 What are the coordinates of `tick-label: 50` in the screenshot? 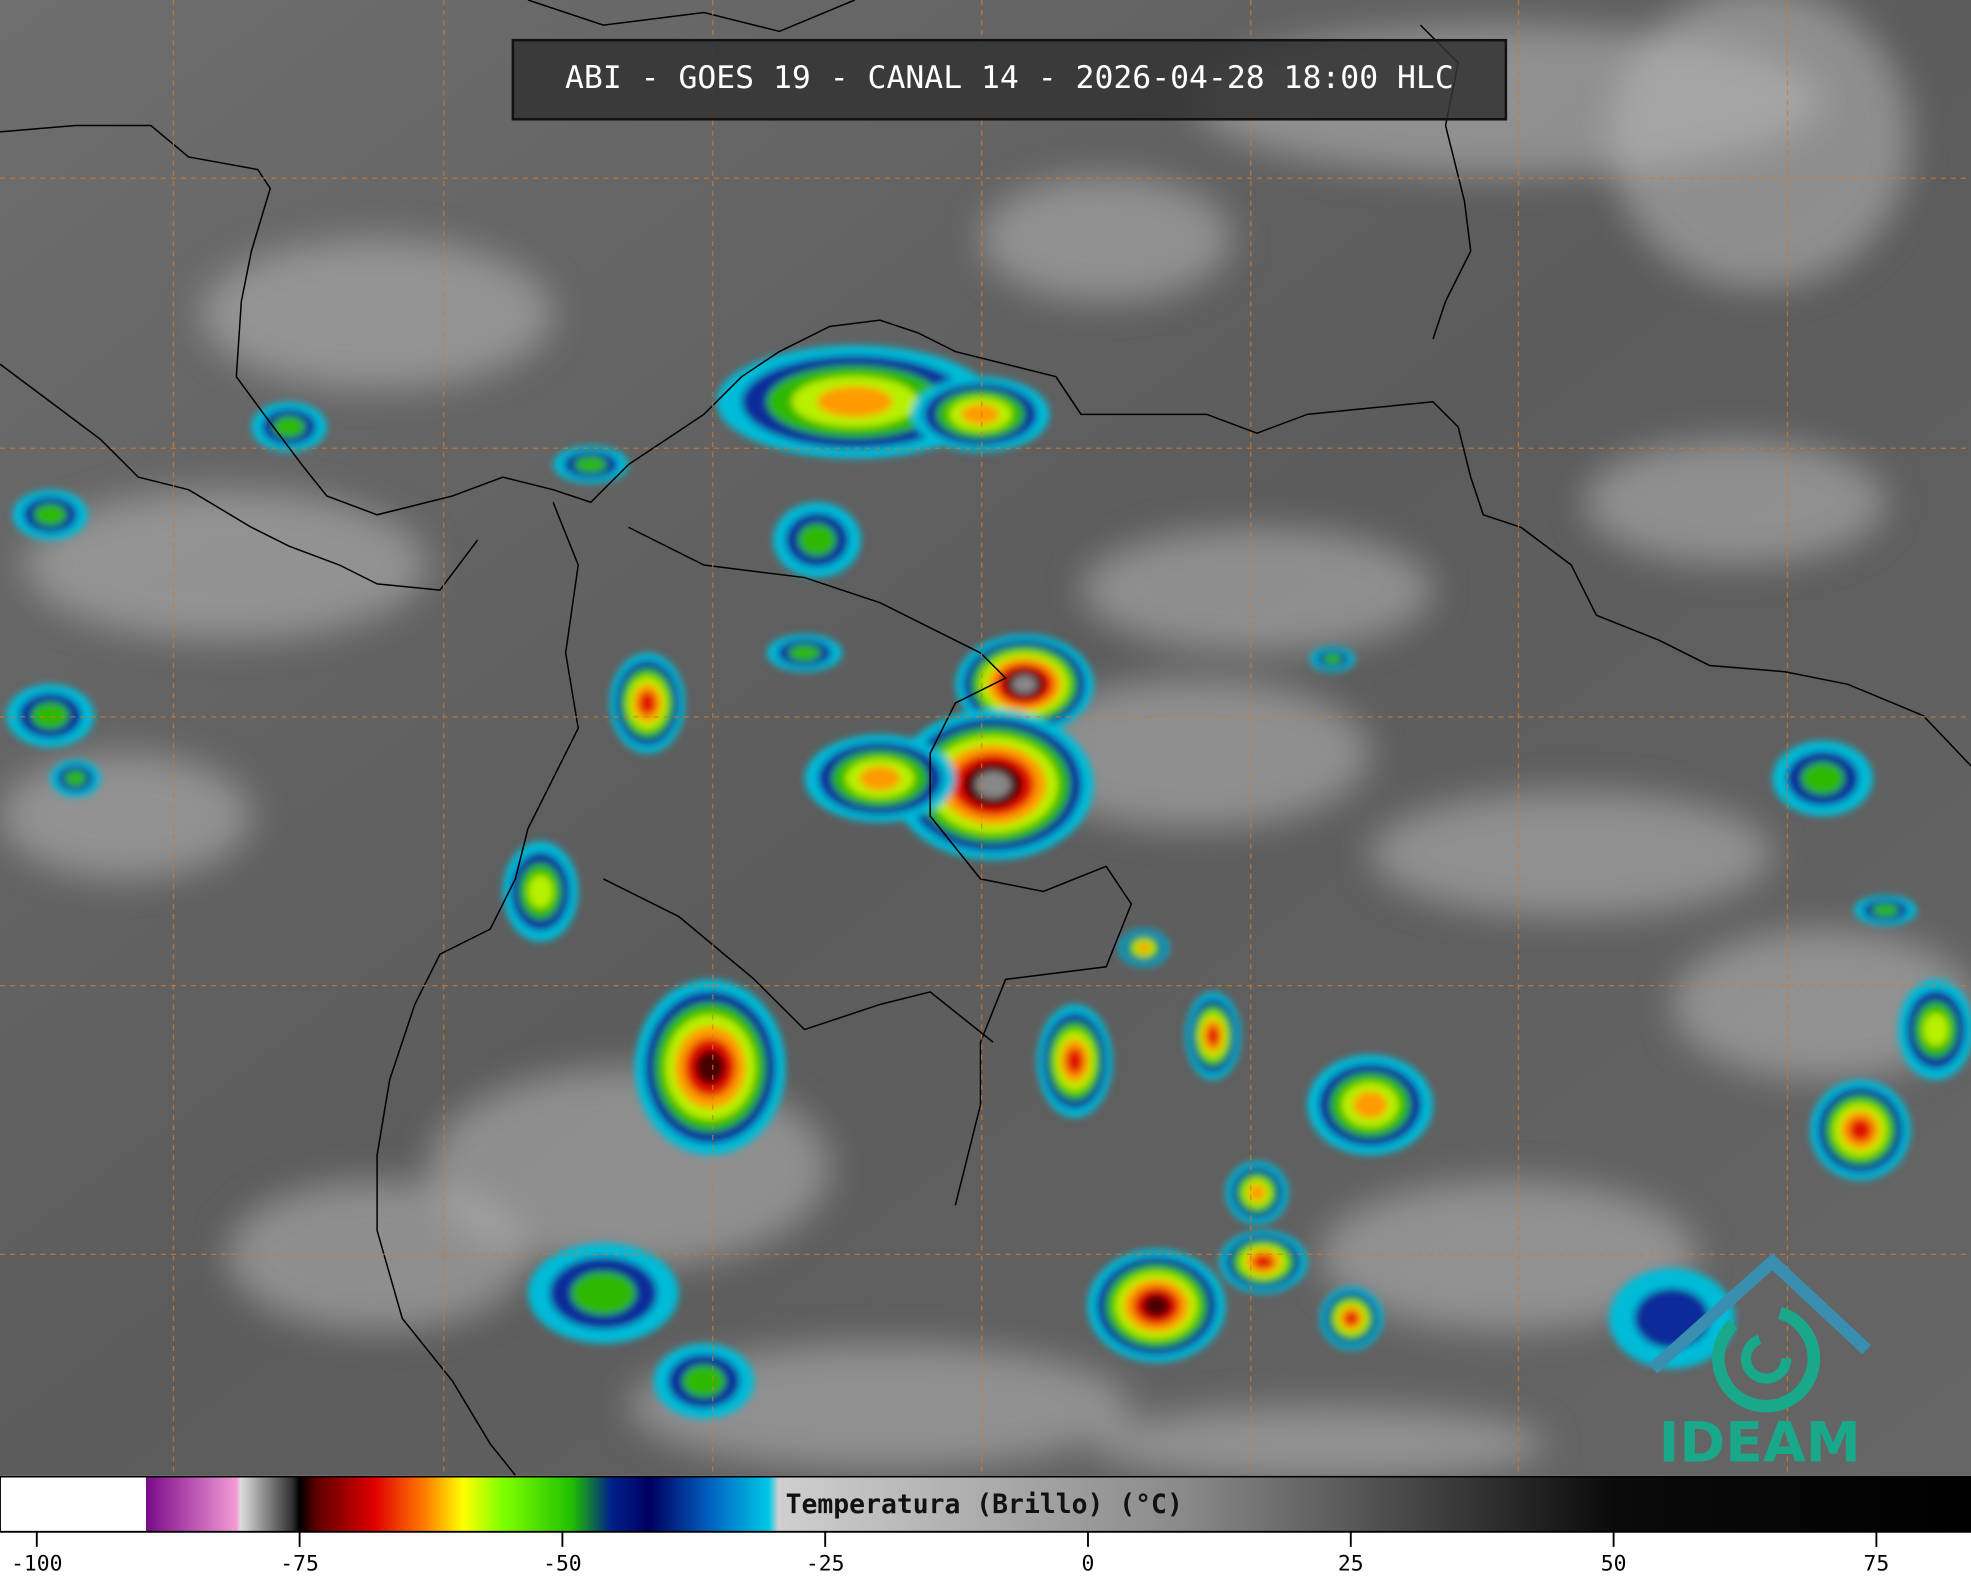 It's located at (1614, 1563).